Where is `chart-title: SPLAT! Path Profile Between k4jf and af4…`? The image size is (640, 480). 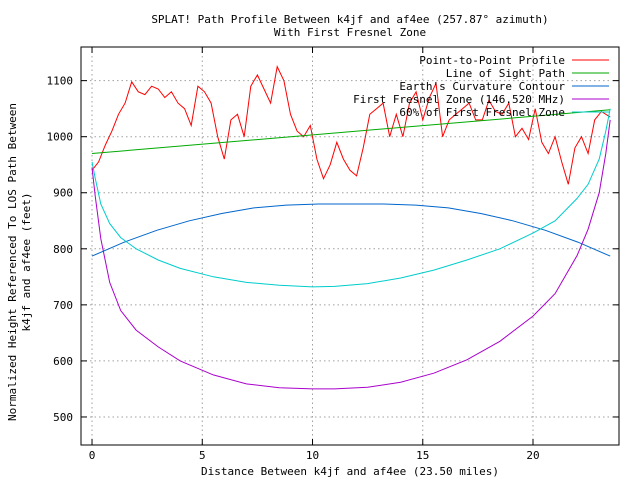
chart-title: SPLAT! Path Profile Between k4jf and af4… is located at coordinates (349, 19).